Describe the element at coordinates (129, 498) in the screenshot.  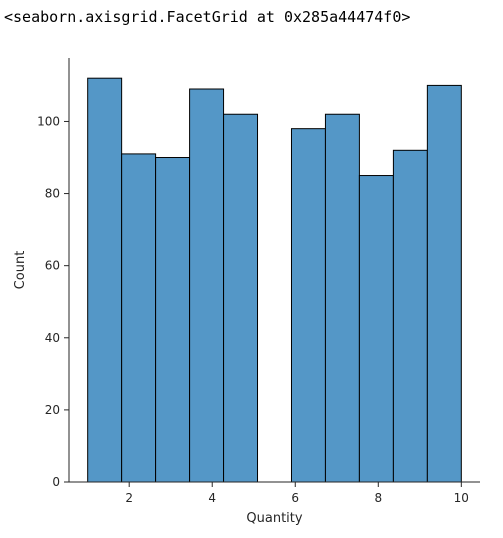
I see `x-tick-label: 2` at that location.